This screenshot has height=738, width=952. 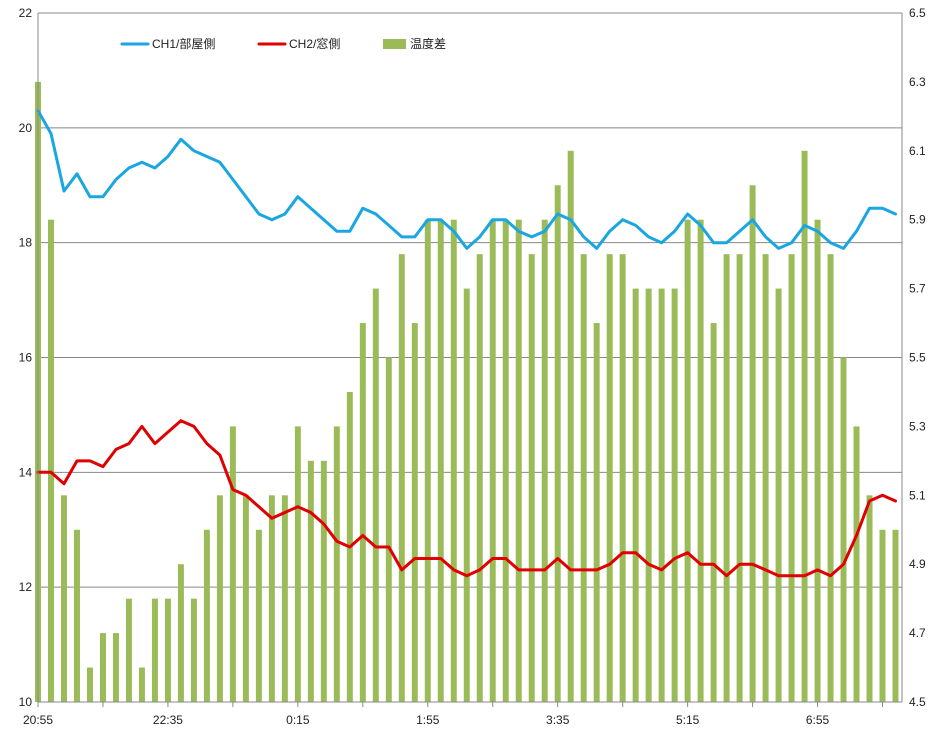 I want to click on x-tick-label: 1:55, so click(x=428, y=720).